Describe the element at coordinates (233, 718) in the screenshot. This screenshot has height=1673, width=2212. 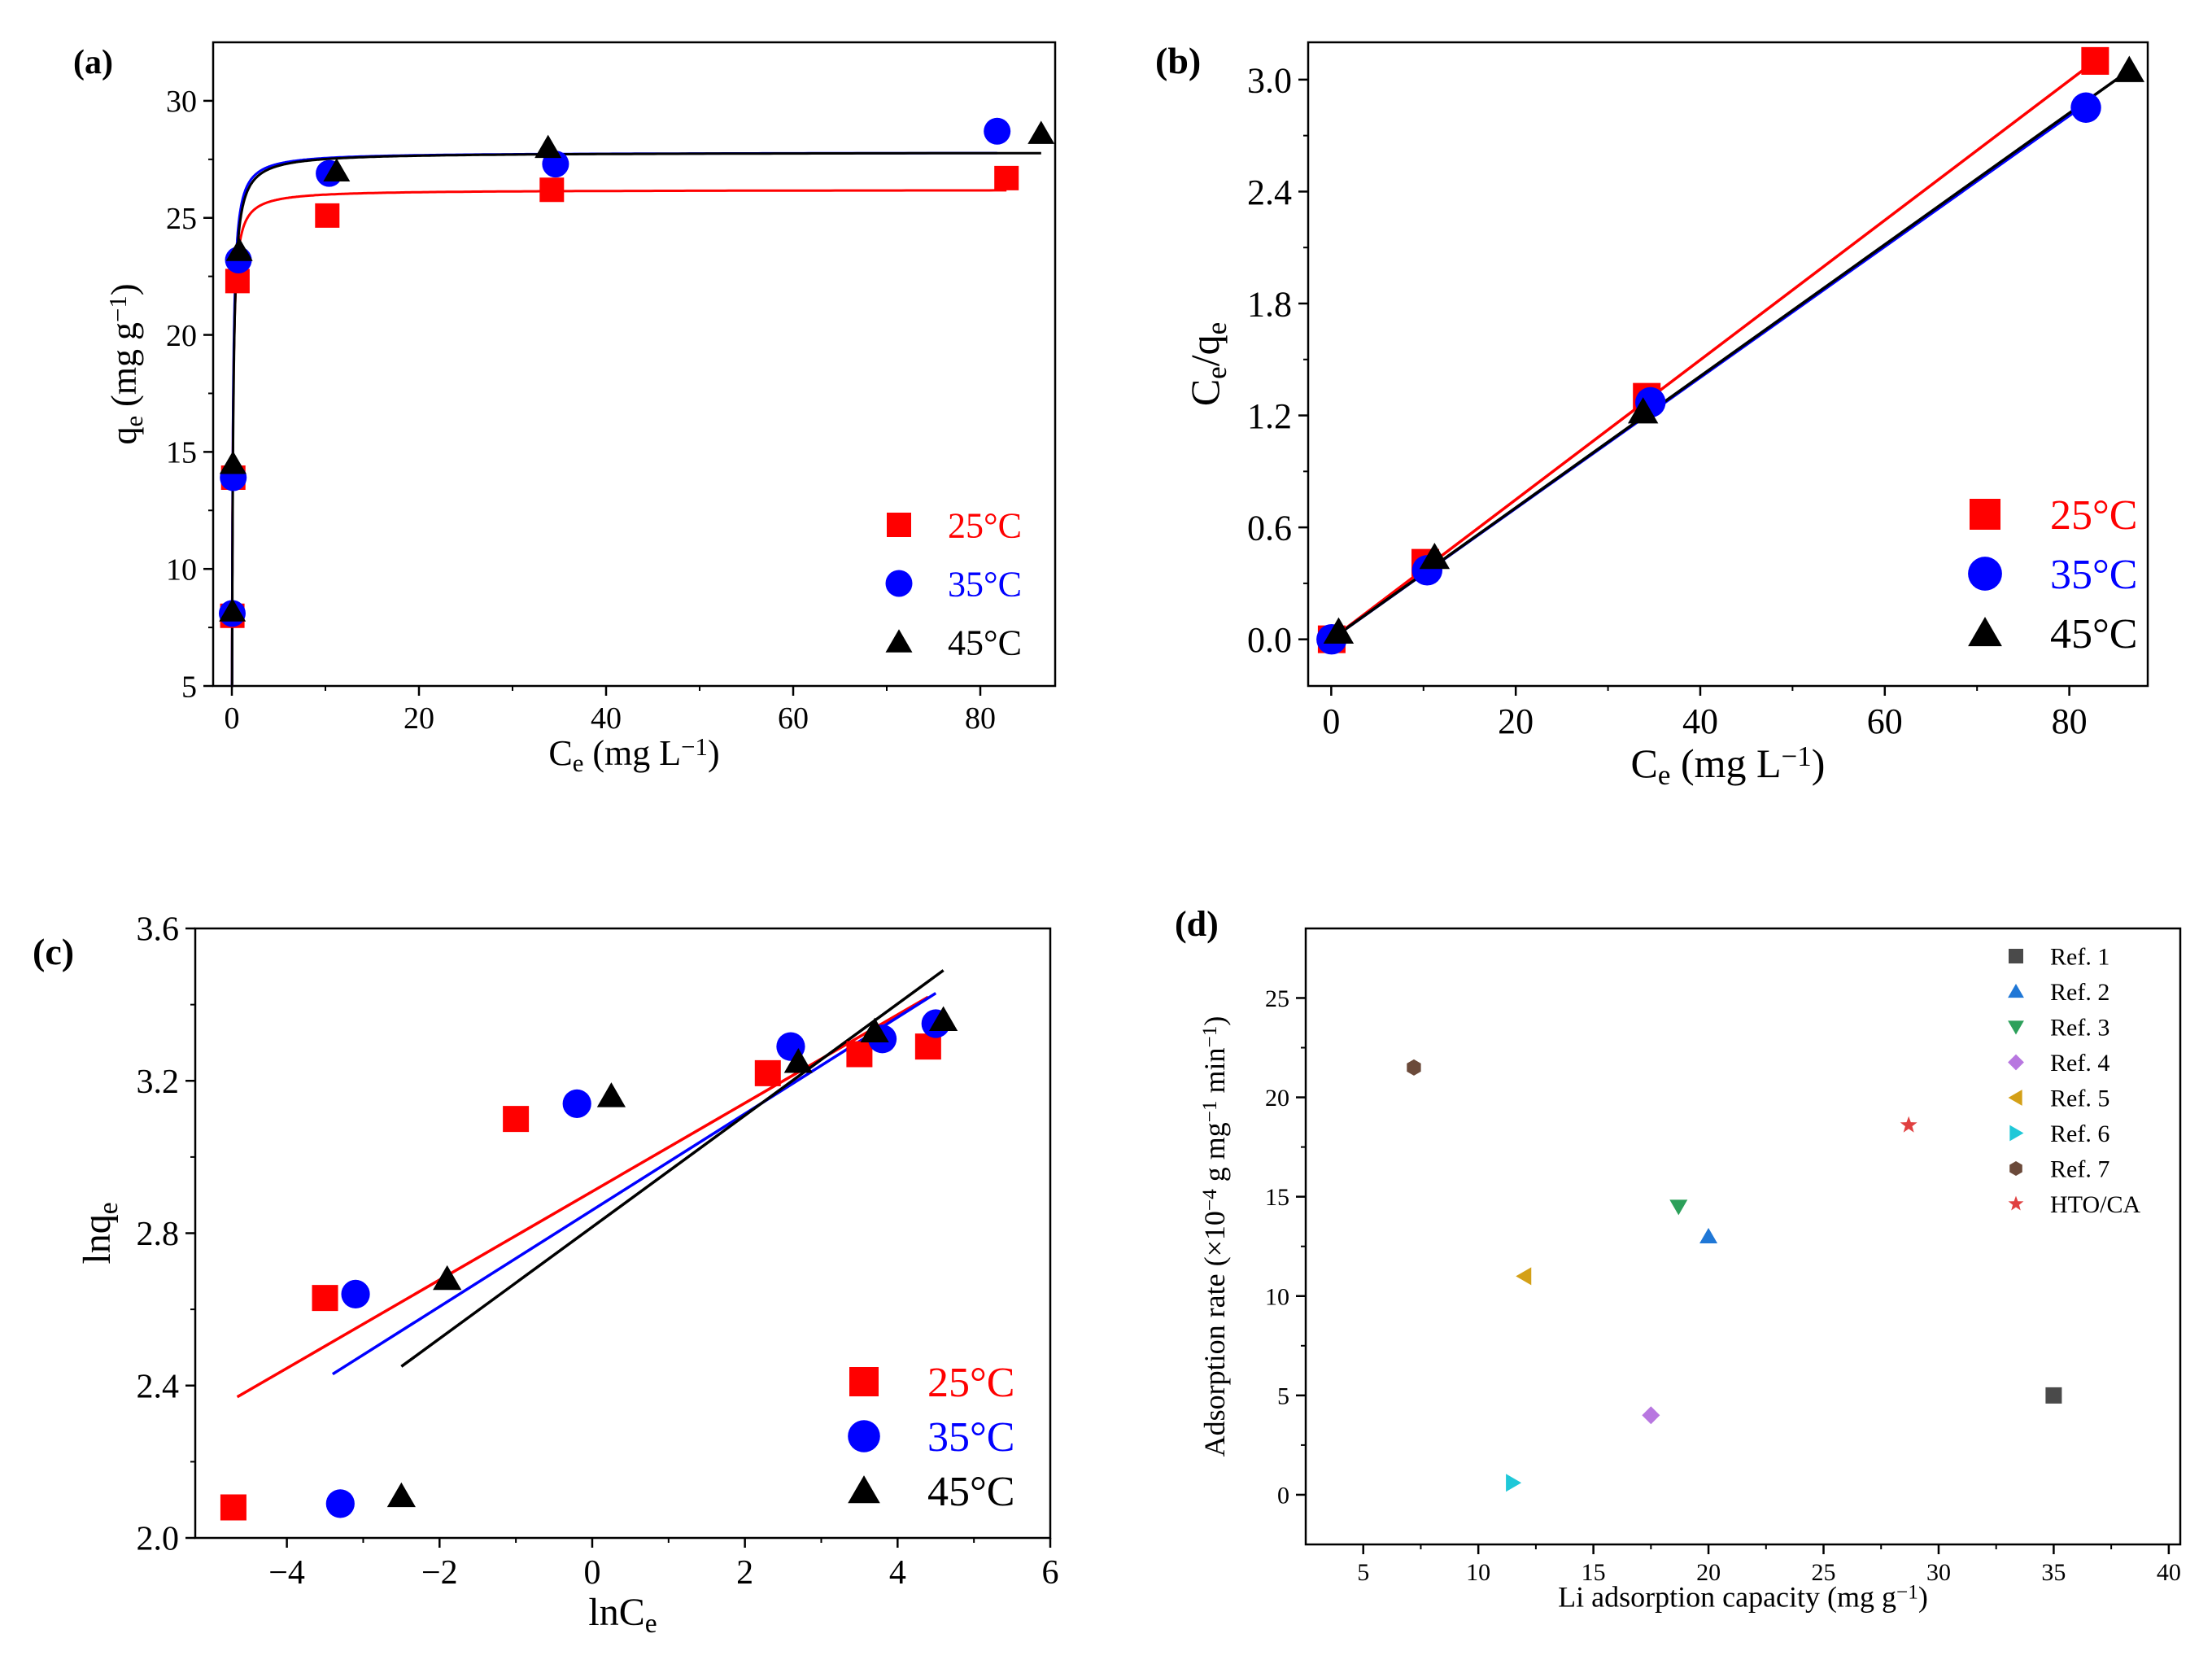
I see `x-tick-label: 0` at that location.